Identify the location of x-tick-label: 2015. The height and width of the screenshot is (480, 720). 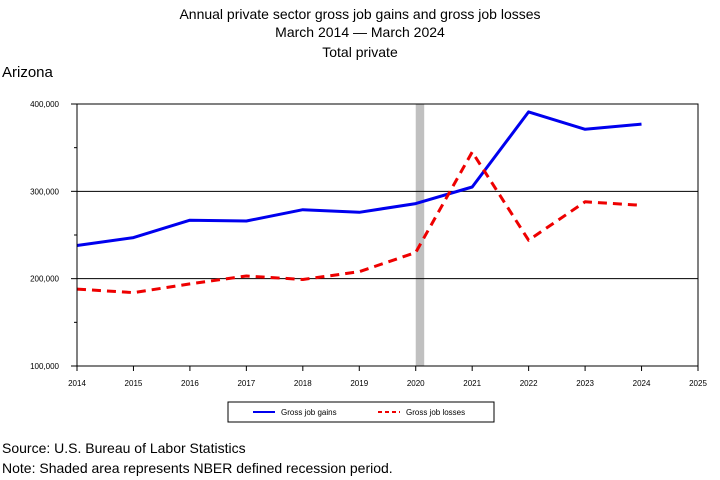
(134, 383).